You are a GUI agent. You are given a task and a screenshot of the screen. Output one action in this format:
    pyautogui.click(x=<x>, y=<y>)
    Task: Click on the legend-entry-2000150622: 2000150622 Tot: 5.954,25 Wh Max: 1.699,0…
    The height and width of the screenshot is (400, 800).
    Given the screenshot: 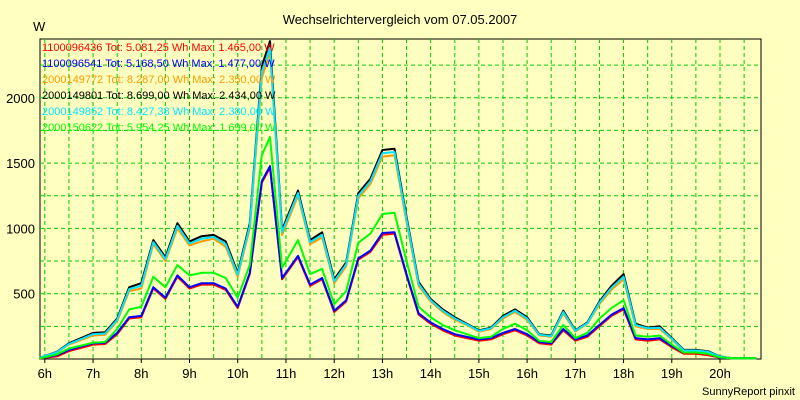 What is the action you would take?
    pyautogui.click(x=159, y=128)
    